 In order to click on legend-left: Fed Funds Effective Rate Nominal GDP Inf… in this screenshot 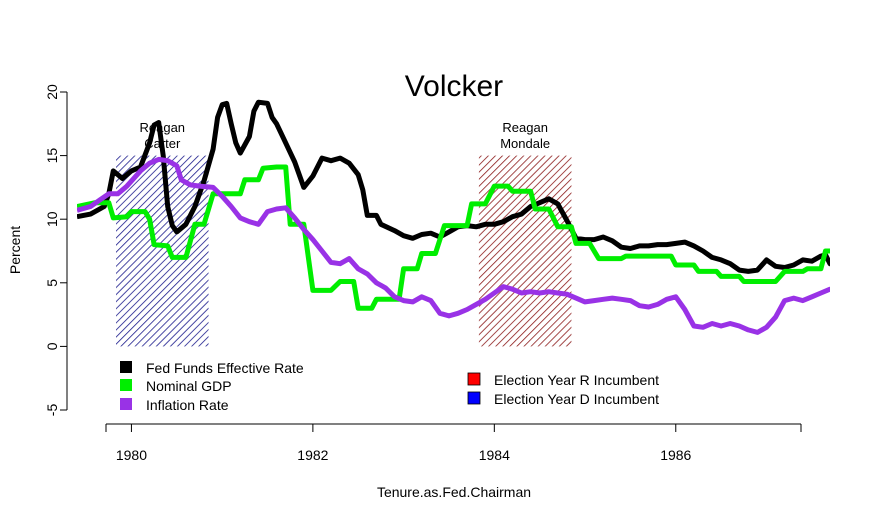, I will do `click(212, 386)`.